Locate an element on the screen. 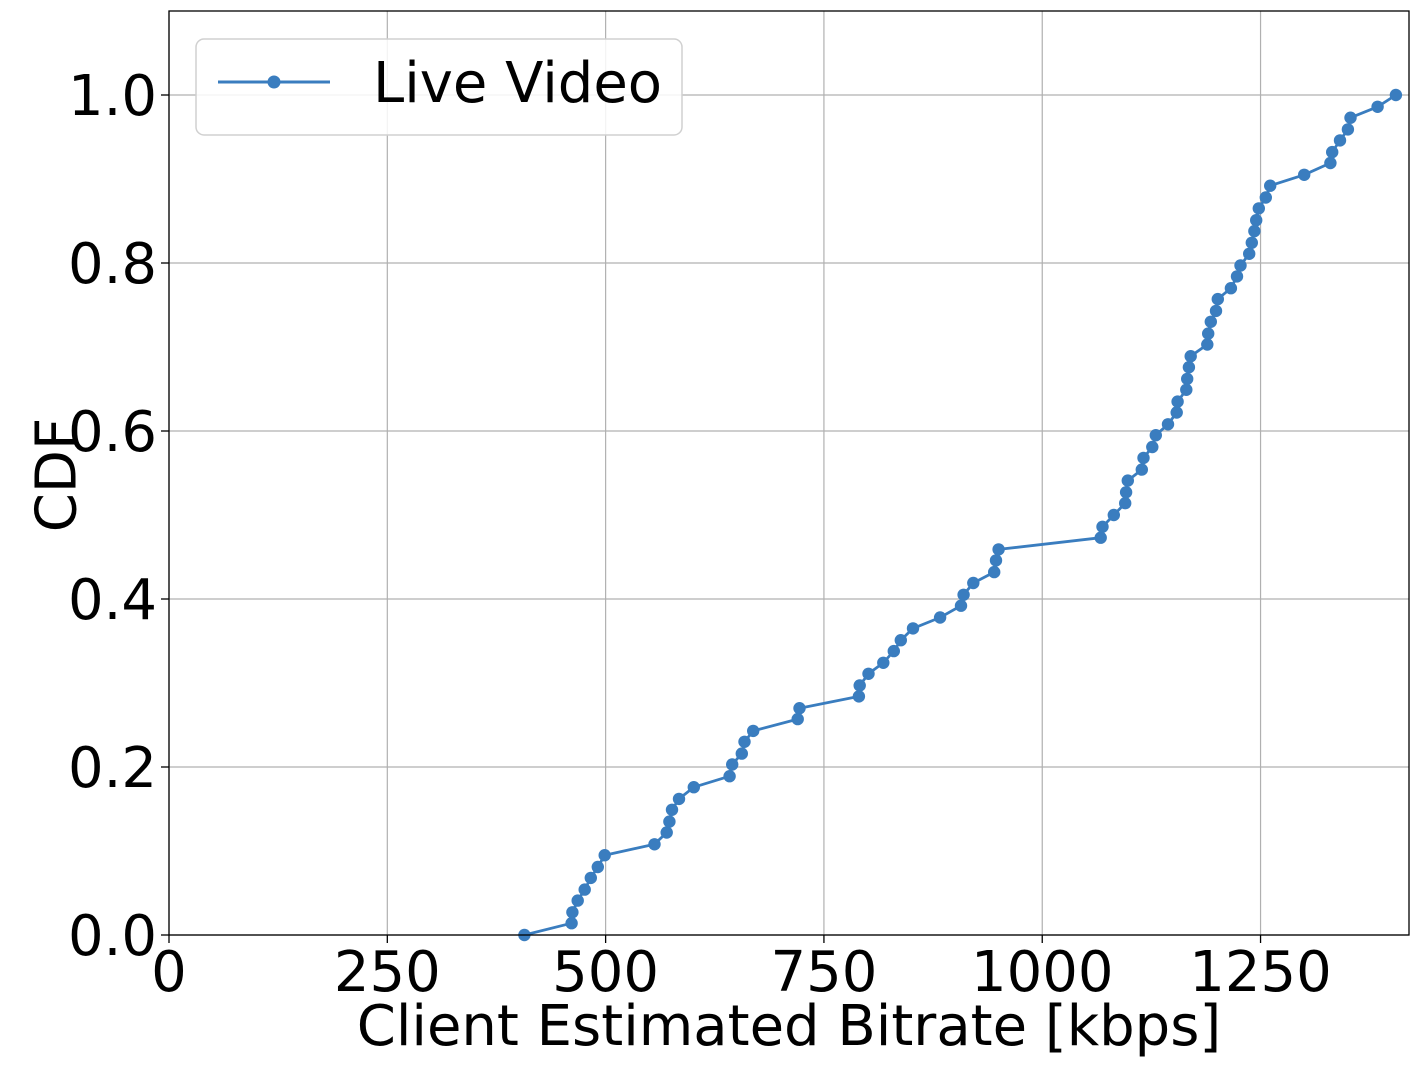 Image resolution: width=1417 pixels, height=1067 pixels. y-tick-label: 0.2 is located at coordinates (112, 768).